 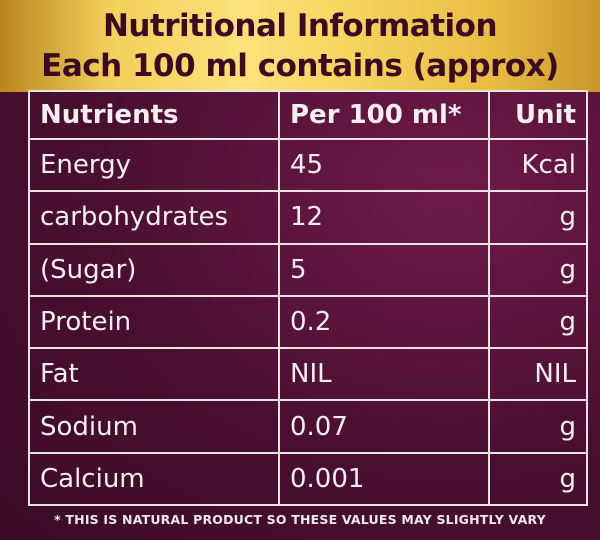 What do you see at coordinates (154, 217) in the screenshot?
I see `nutrient-name: carbohydrates` at bounding box center [154, 217].